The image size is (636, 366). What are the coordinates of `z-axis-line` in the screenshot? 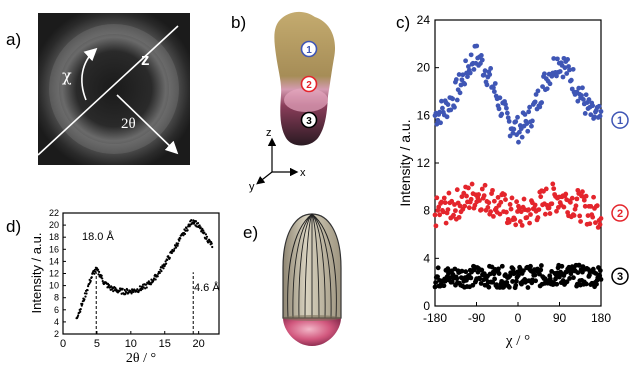 It's located at (108, 90).